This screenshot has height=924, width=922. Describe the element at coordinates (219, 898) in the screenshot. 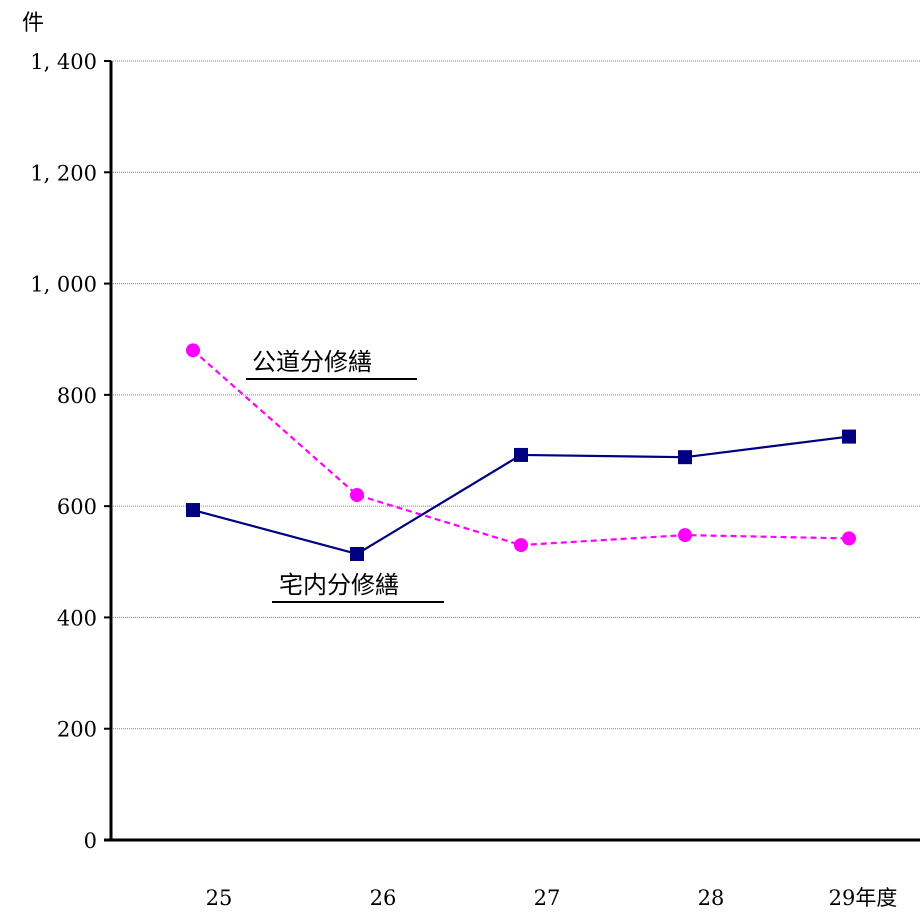

I see `x-tick-label: 25` at that location.